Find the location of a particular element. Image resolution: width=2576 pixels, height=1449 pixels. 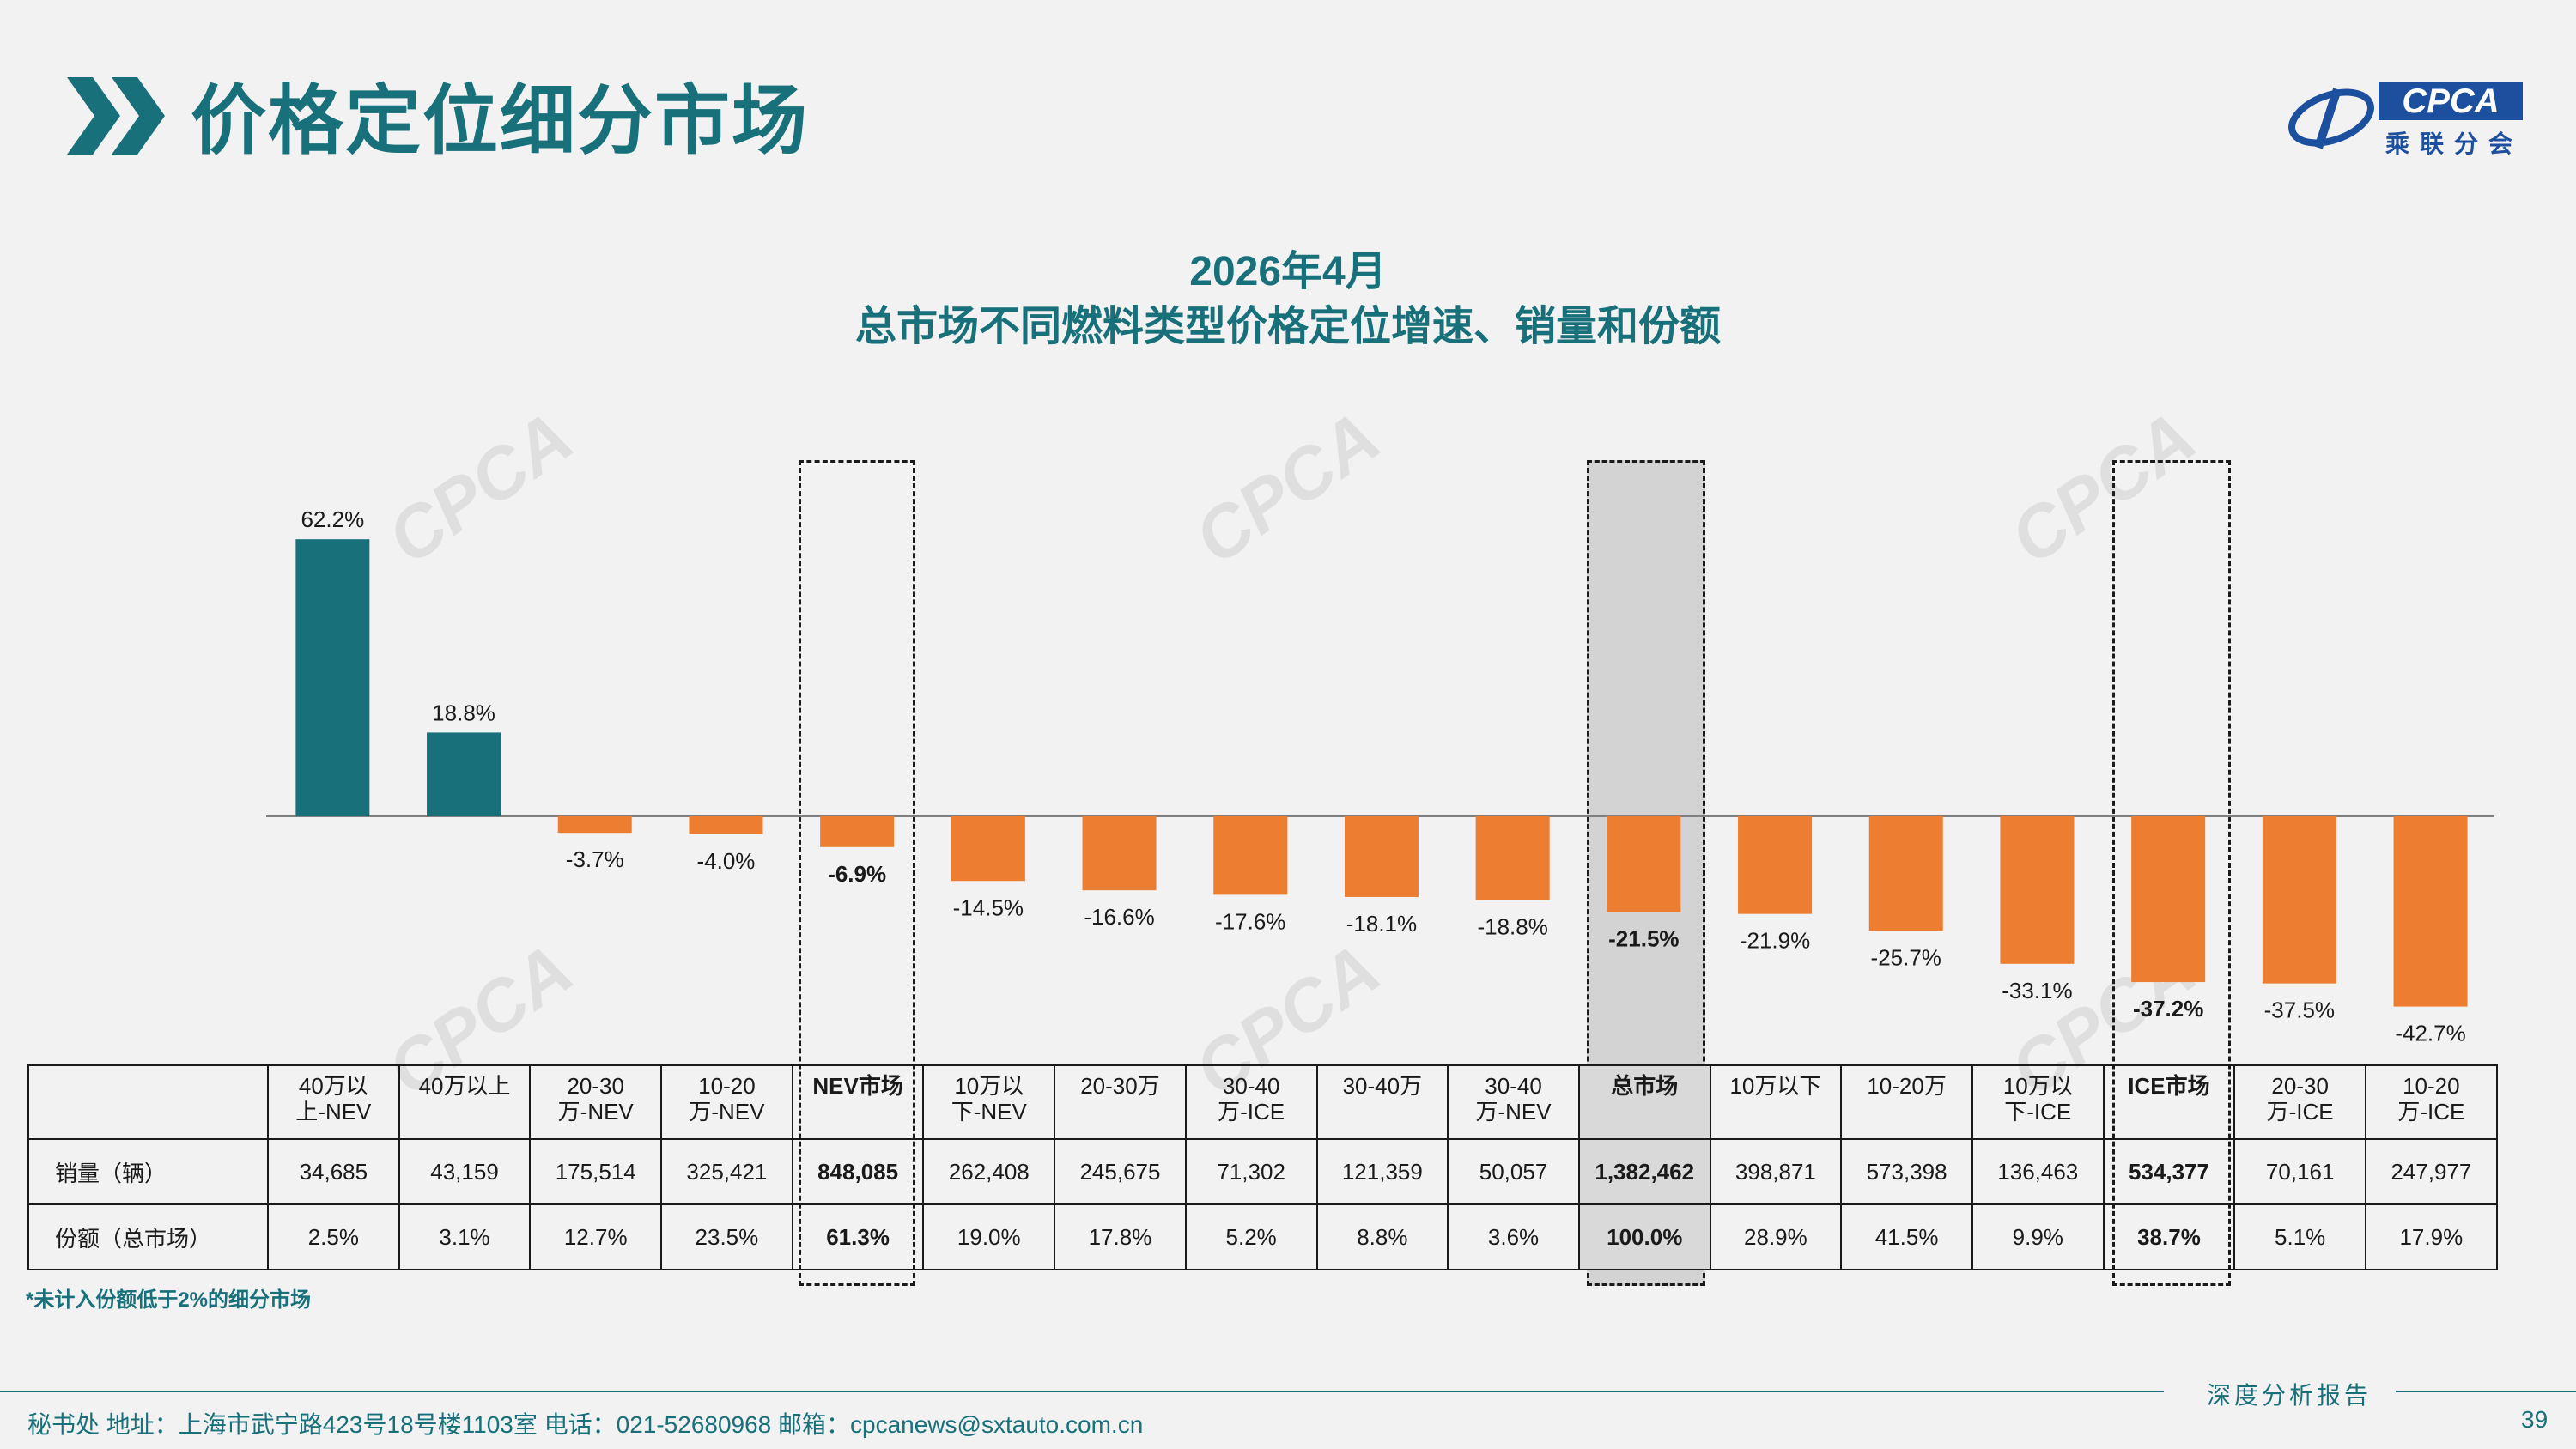

table-cell: 175,514 is located at coordinates (596, 1171).